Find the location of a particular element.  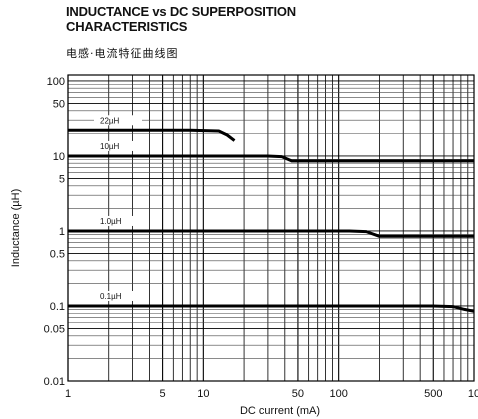

x-axis-label: DC current (mA) is located at coordinates (280, 411).